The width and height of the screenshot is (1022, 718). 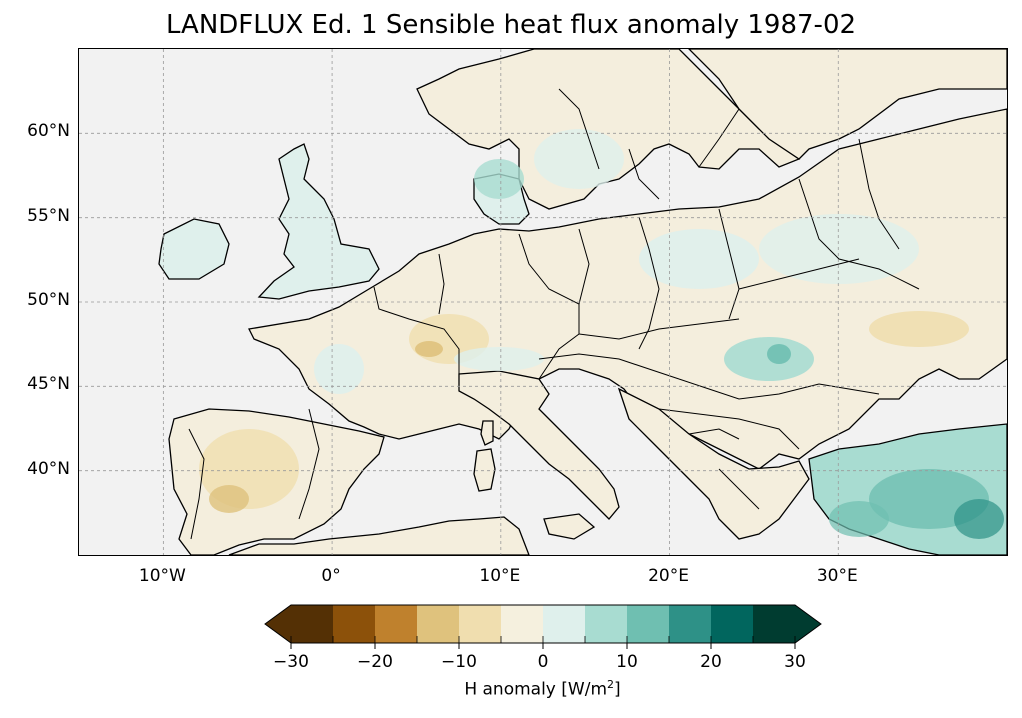 I want to click on colorbar-tick-label: 30, so click(x=795, y=662).